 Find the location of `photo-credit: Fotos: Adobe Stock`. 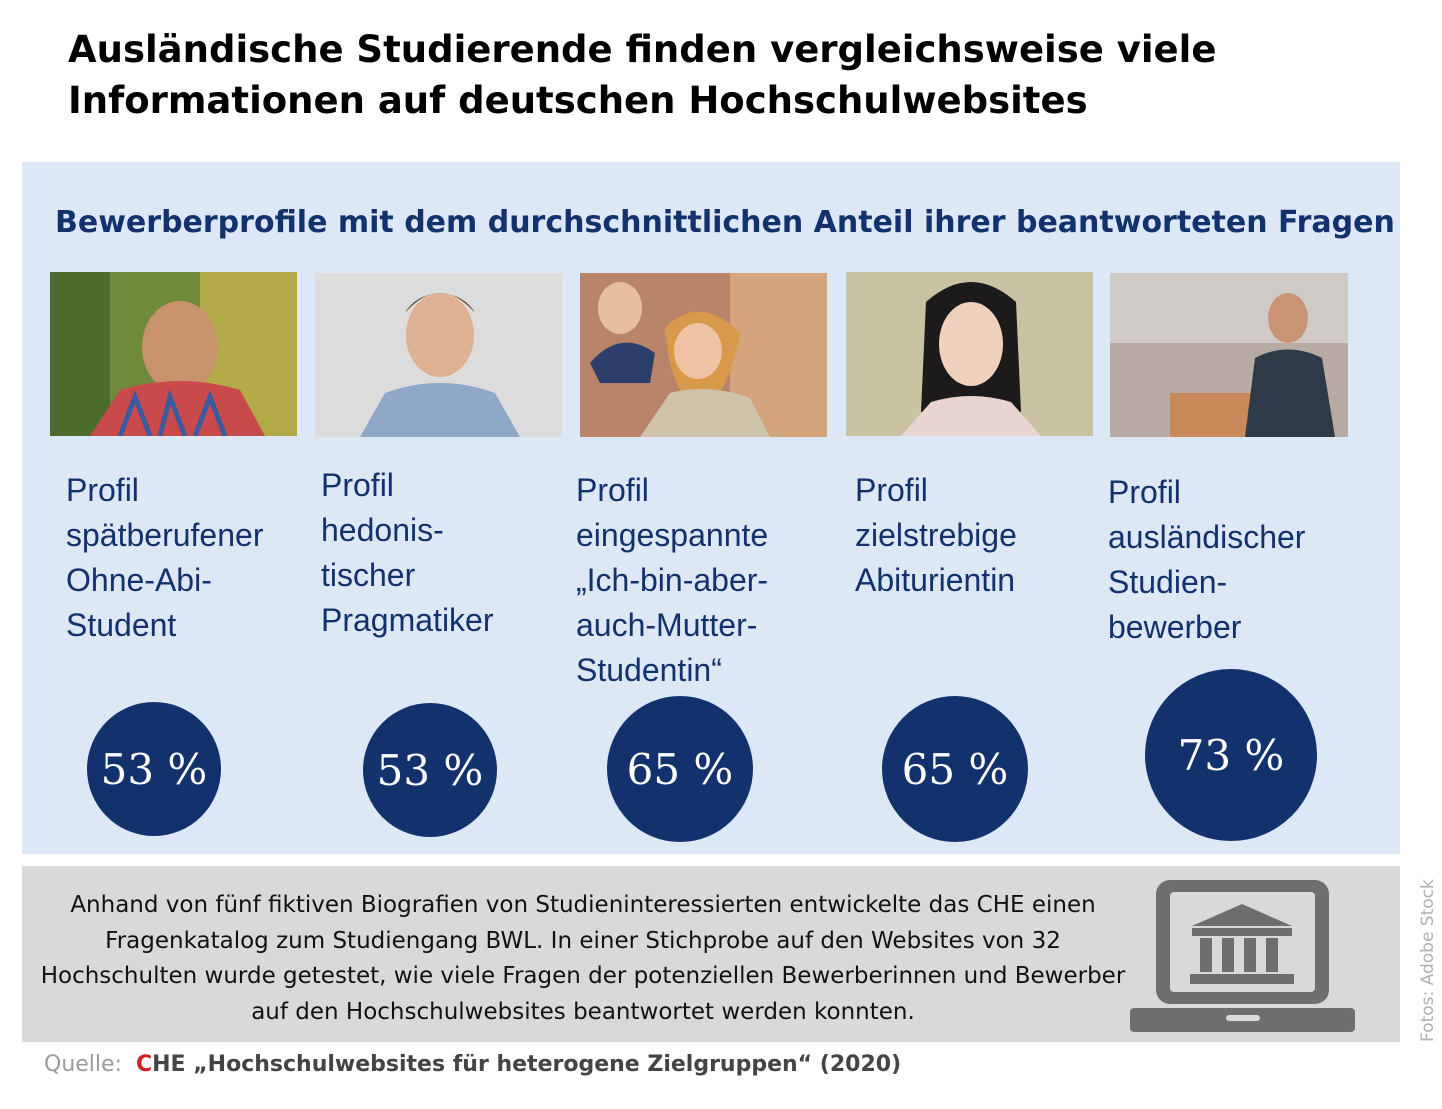

photo-credit: Fotos: Adobe Stock is located at coordinates (1428, 960).